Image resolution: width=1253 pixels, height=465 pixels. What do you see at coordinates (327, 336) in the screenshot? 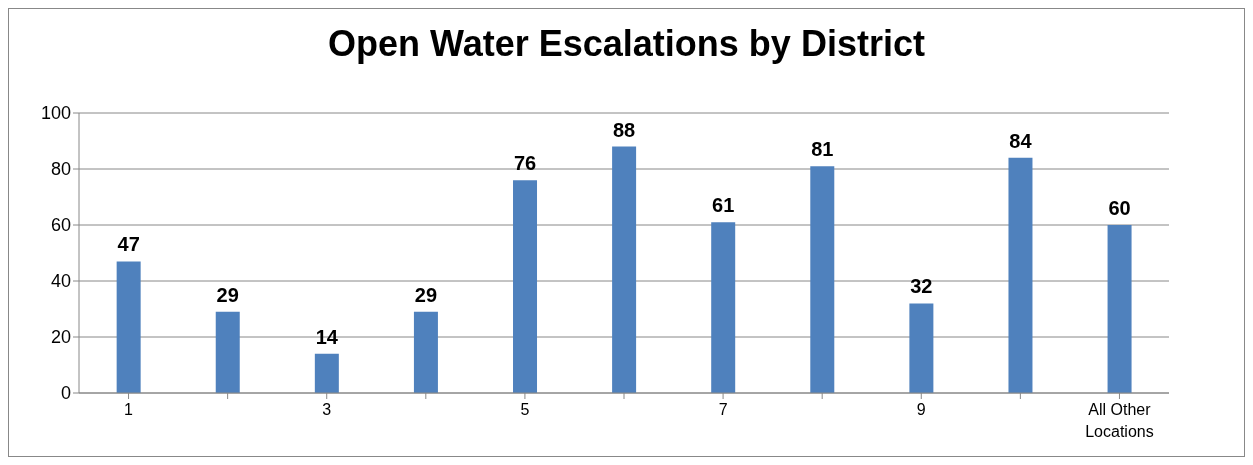
I see `data-label: 14` at bounding box center [327, 336].